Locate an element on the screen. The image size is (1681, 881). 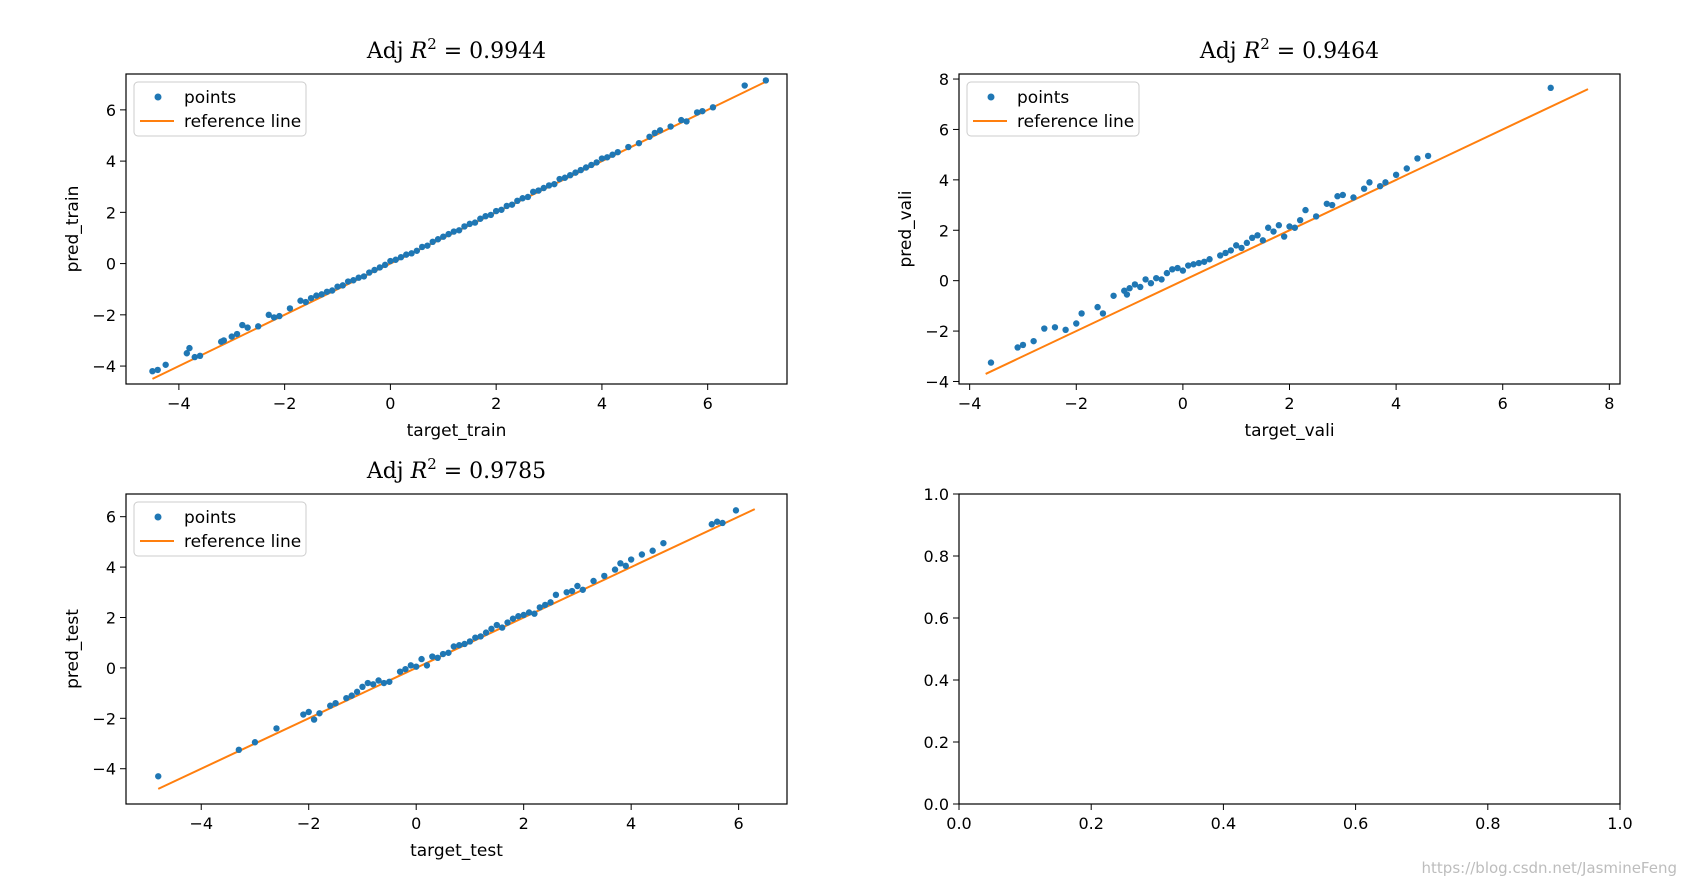
x-tick-label: 1.0 is located at coordinates (1619, 823).